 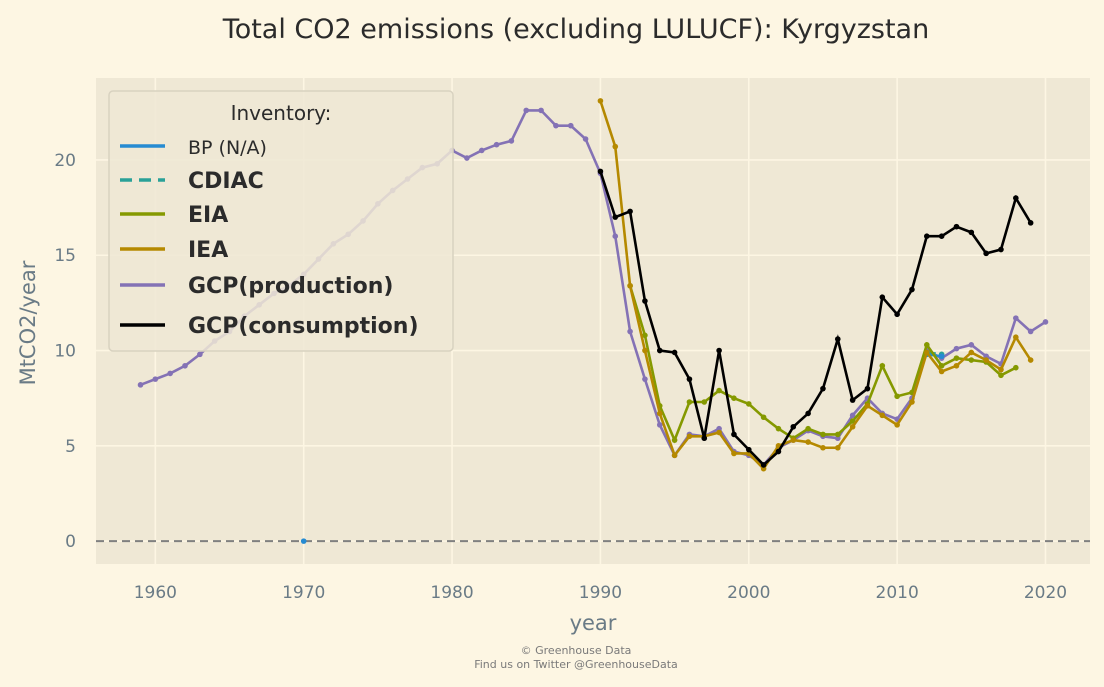 What do you see at coordinates (630, 211) in the screenshot?
I see `point-gcp-consumption-1992` at bounding box center [630, 211].